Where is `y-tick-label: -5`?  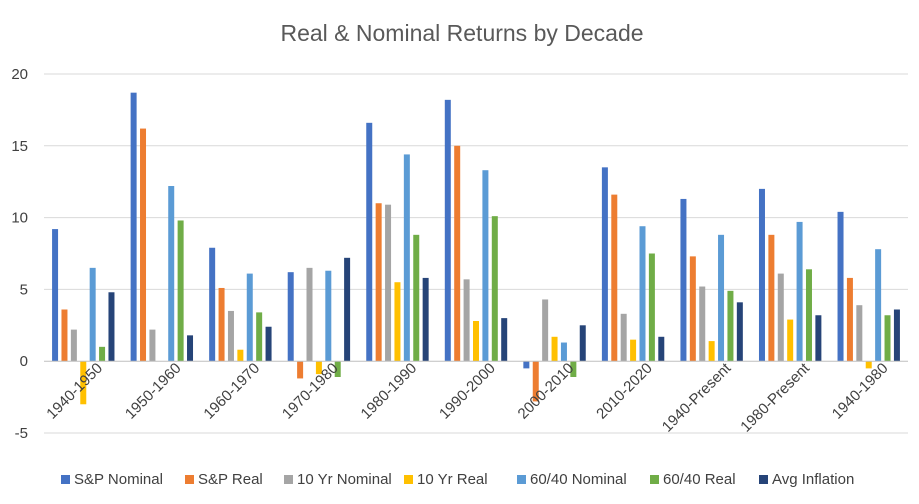 y-tick-label: -5 is located at coordinates (21, 433).